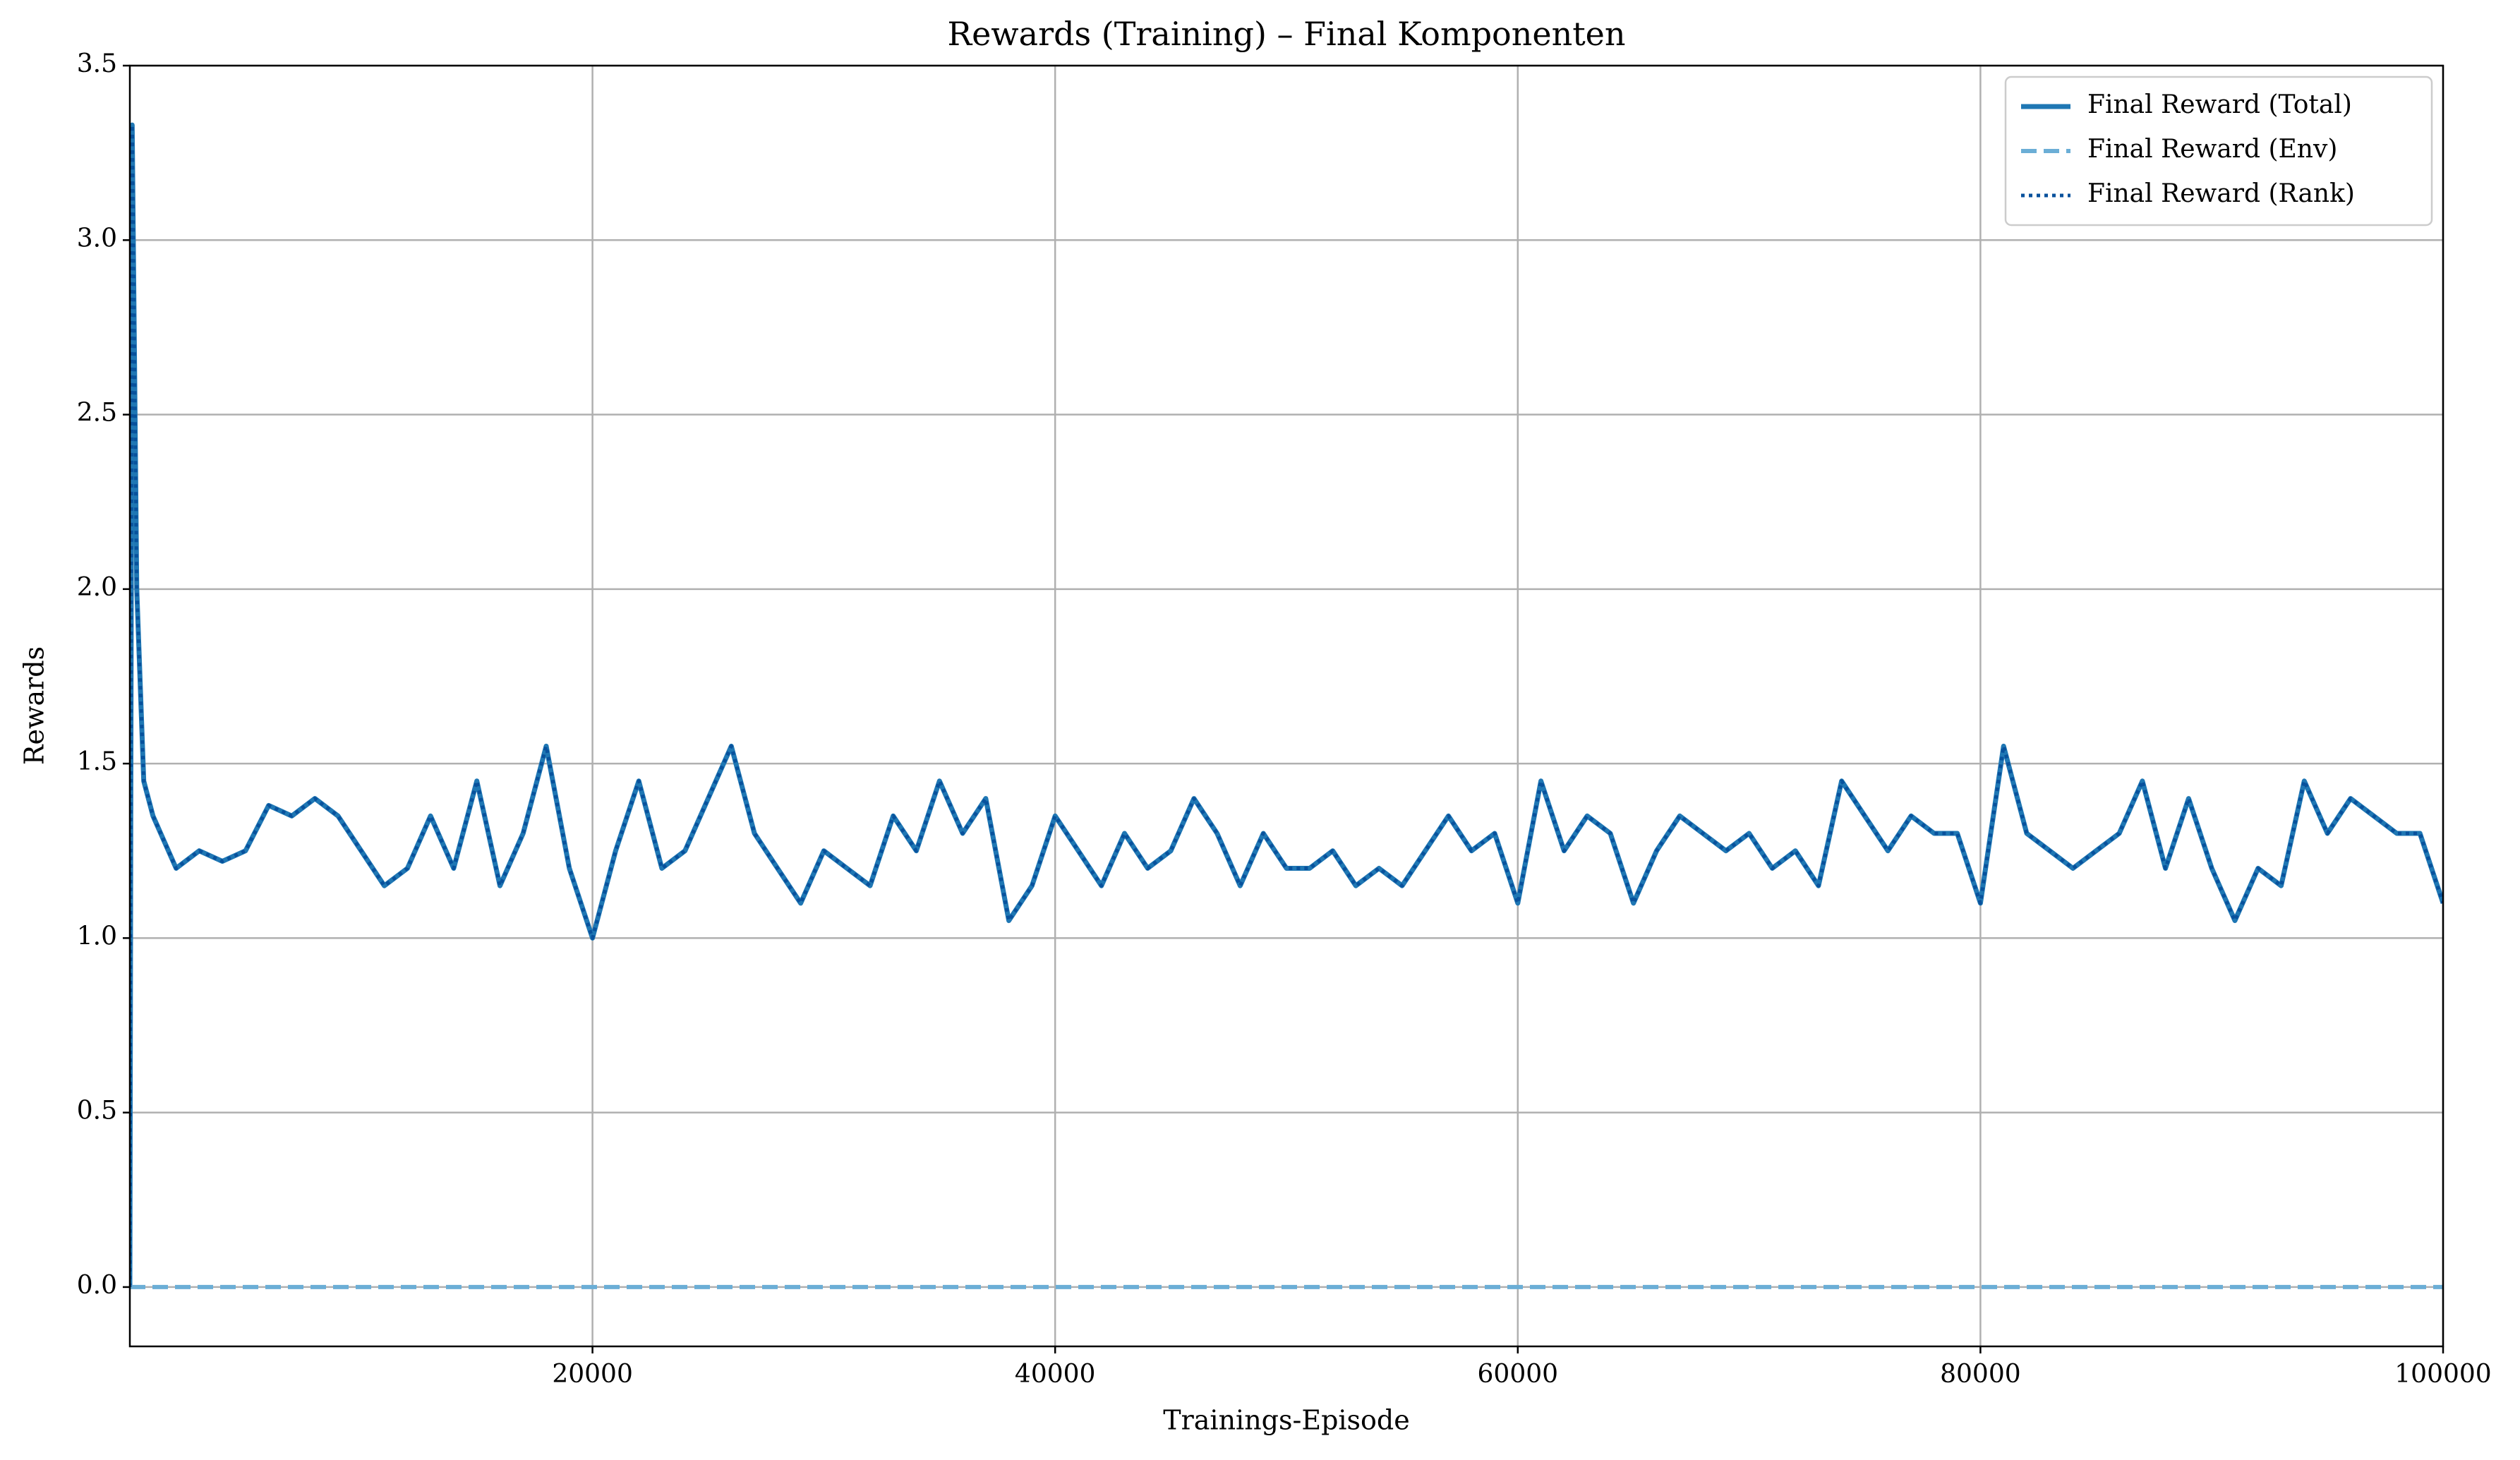  What do you see at coordinates (97, 239) in the screenshot?
I see `y-tick-label: 3.0` at bounding box center [97, 239].